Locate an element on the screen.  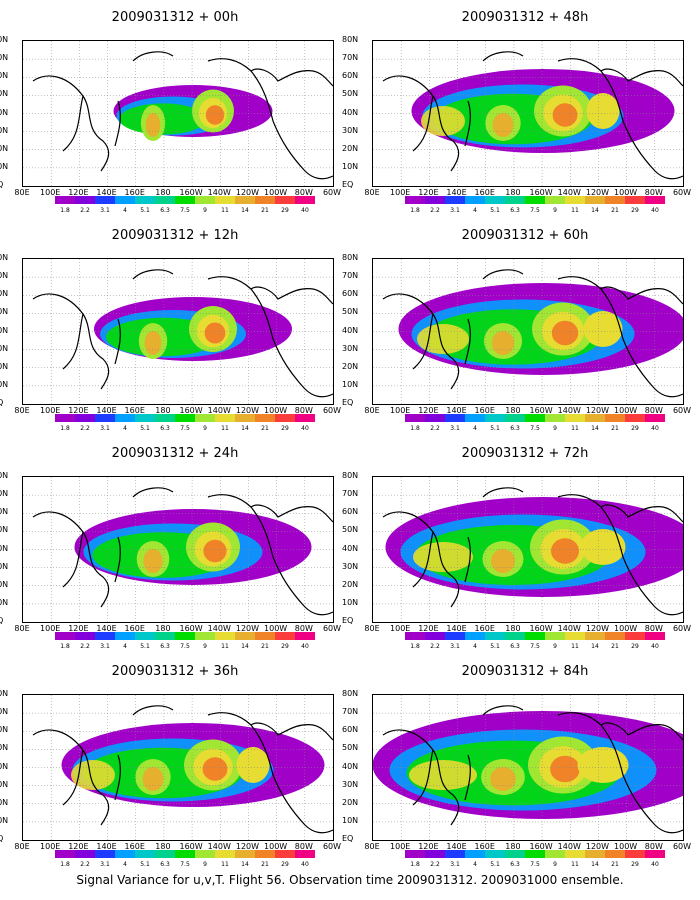
lat-tick-label: EQ is located at coordinates (2, 184).